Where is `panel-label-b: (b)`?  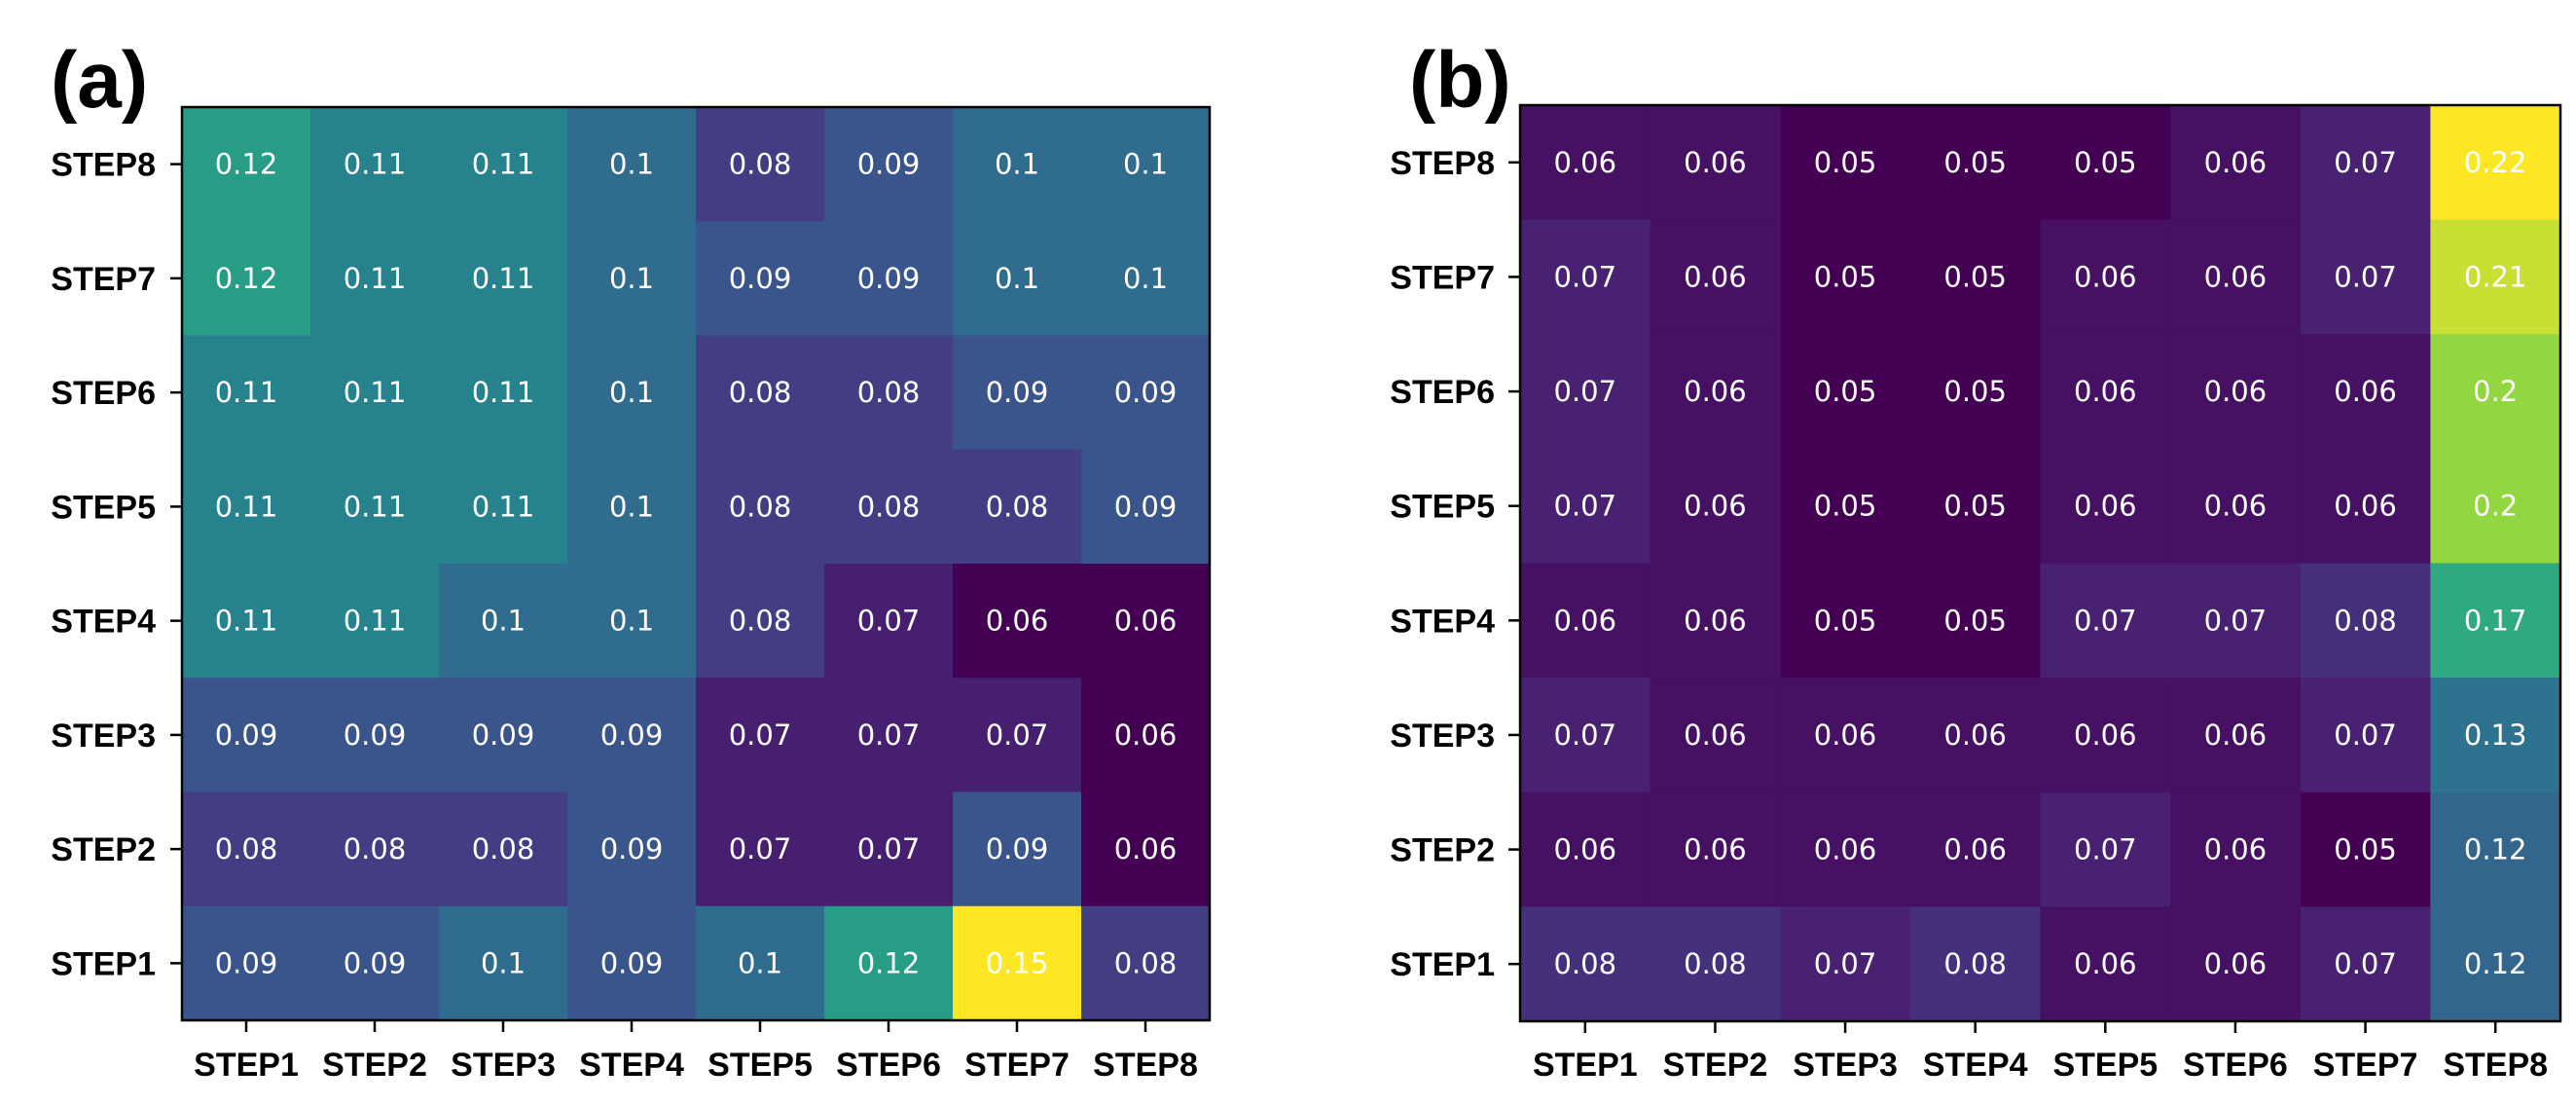 panel-label-b: (b) is located at coordinates (1460, 80).